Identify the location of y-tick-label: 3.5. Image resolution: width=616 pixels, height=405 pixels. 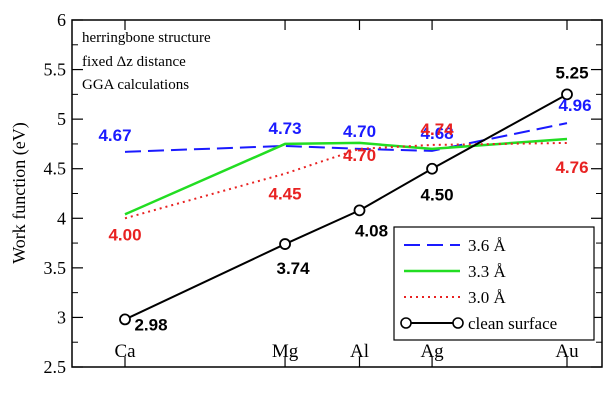
(55, 268).